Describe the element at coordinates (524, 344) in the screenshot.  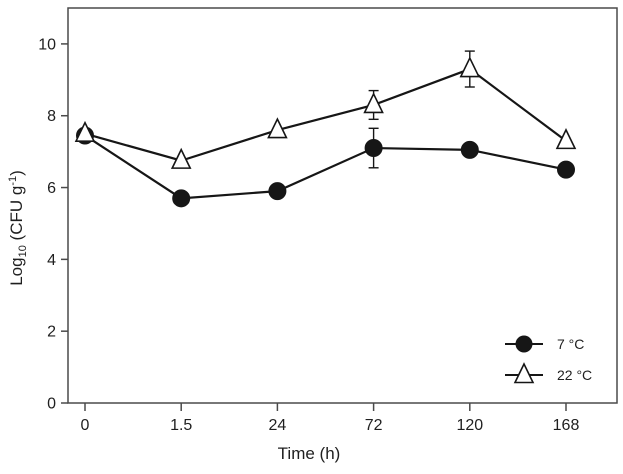
I see `legend-marker-circle` at that location.